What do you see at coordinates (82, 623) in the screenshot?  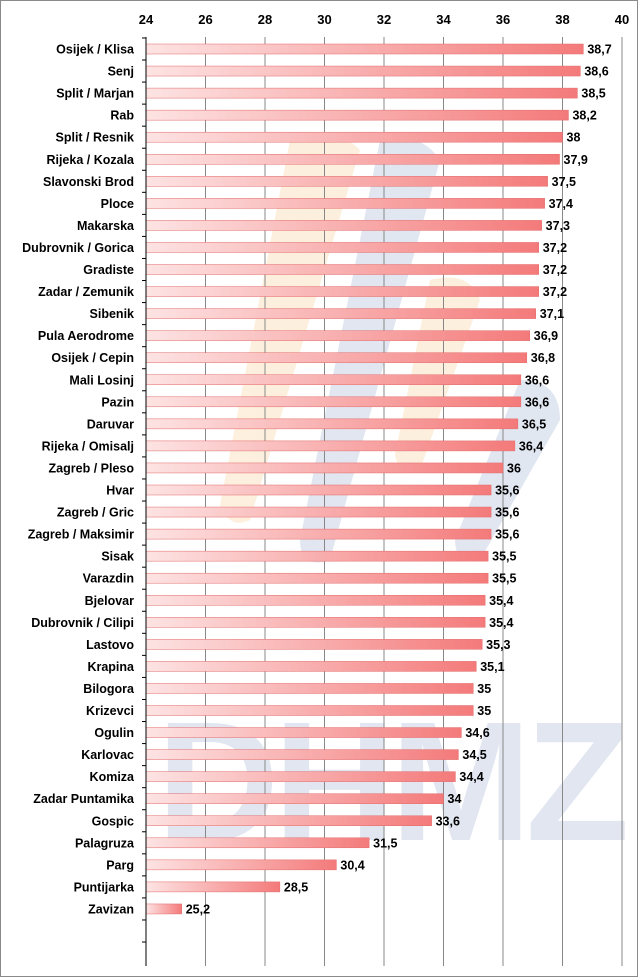 I see `category-label: Dubrovnik / Cilipi` at bounding box center [82, 623].